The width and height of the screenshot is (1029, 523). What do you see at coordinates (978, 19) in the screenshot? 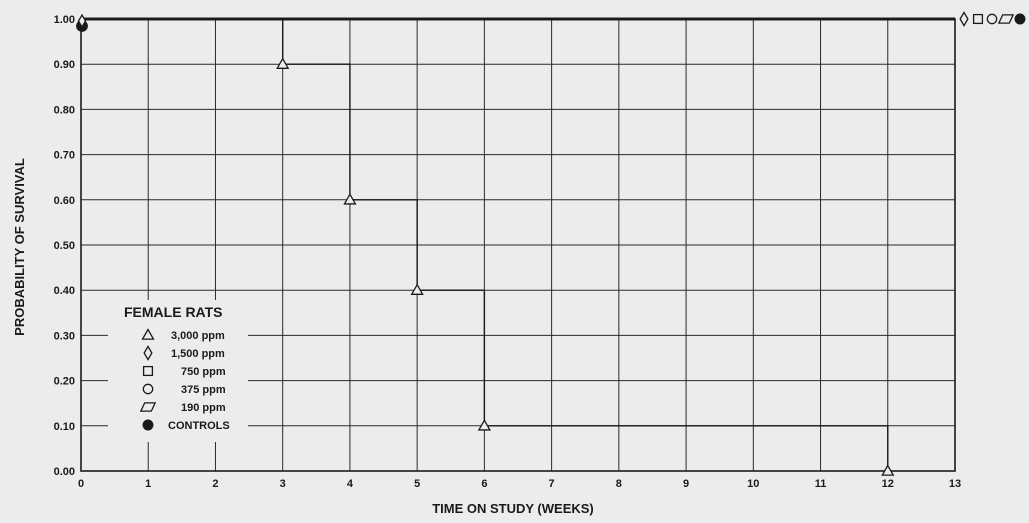
I see `end-marker-square` at bounding box center [978, 19].